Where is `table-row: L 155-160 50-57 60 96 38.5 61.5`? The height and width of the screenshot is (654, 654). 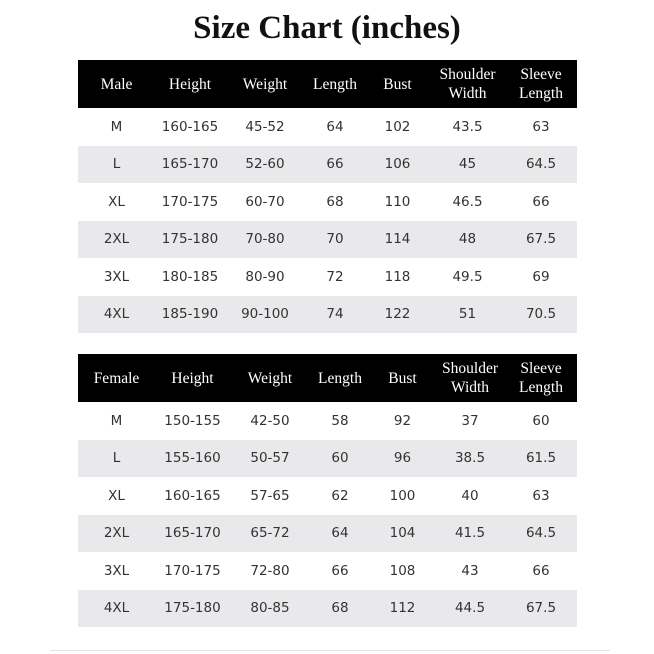 table-row: L 155-160 50-57 60 96 38.5 61.5 is located at coordinates (327, 458).